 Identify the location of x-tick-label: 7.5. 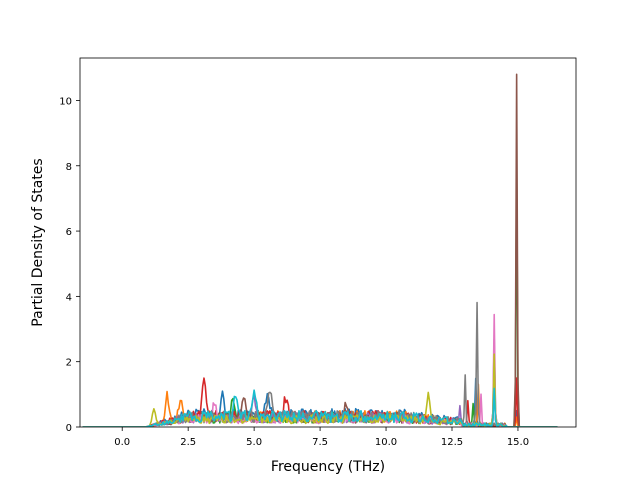
(320, 442).